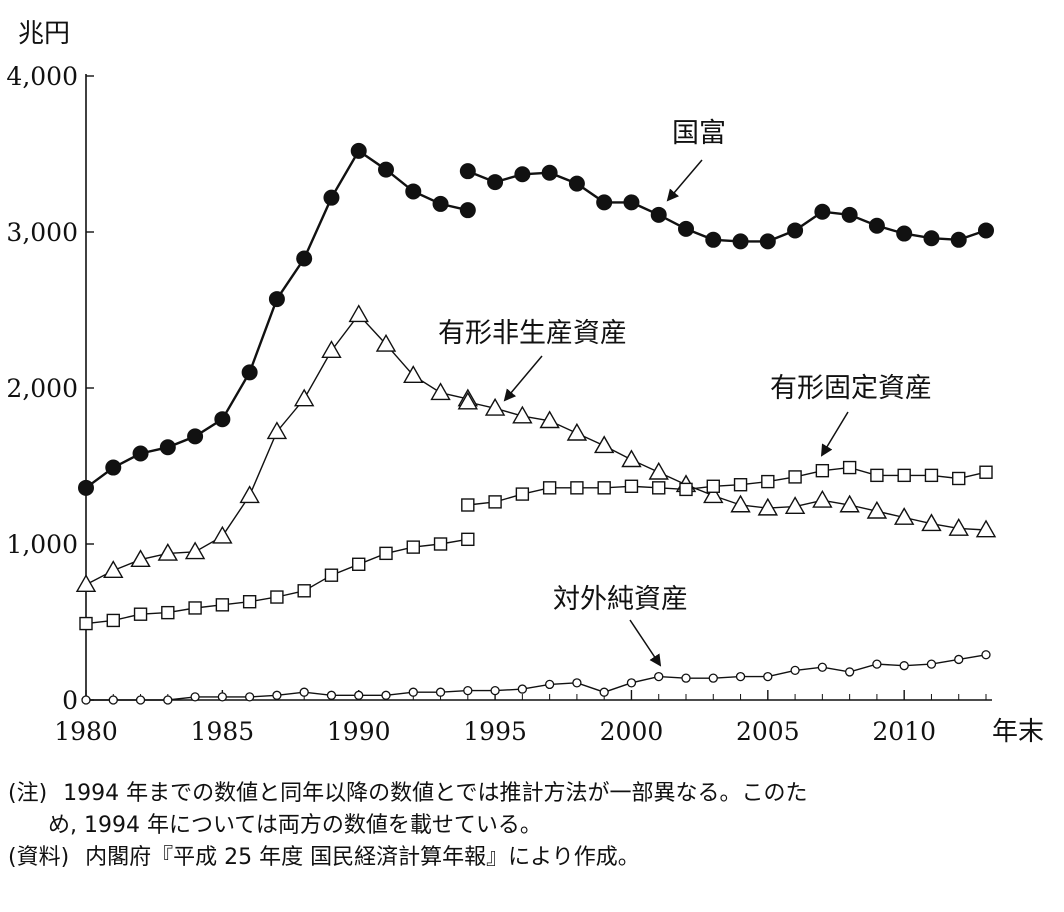 The width and height of the screenshot is (1064, 912). I want to click on series-line, so click(536, 677).